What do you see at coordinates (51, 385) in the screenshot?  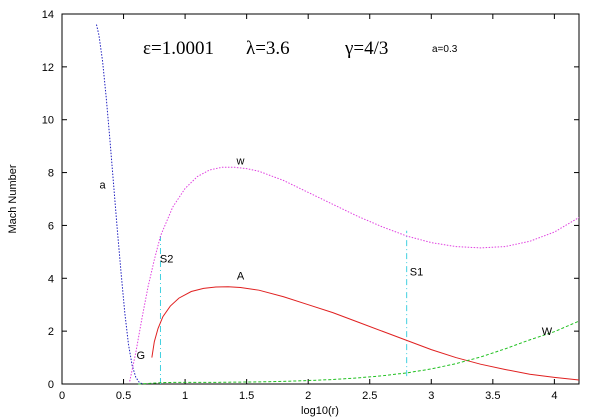 I see `y-tick-label: 0` at bounding box center [51, 385].